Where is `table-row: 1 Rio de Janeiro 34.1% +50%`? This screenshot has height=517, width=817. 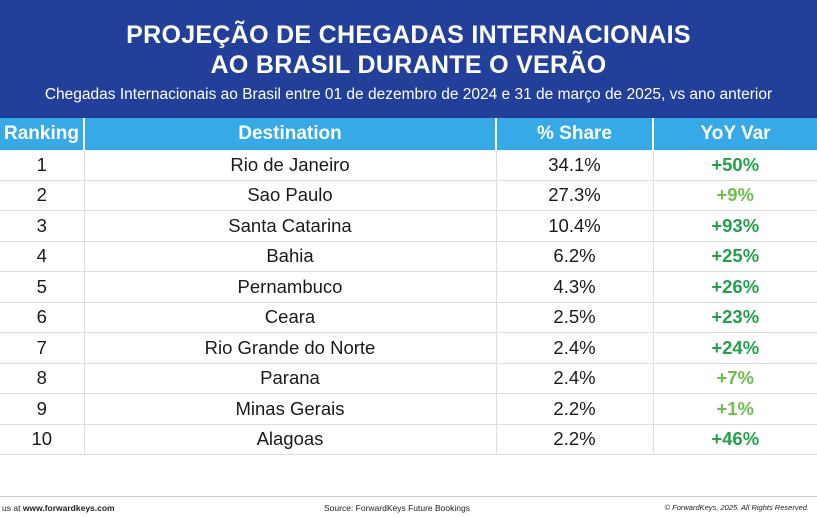
table-row: 1 Rio de Janeiro 34.1% +50% is located at coordinates (408, 165).